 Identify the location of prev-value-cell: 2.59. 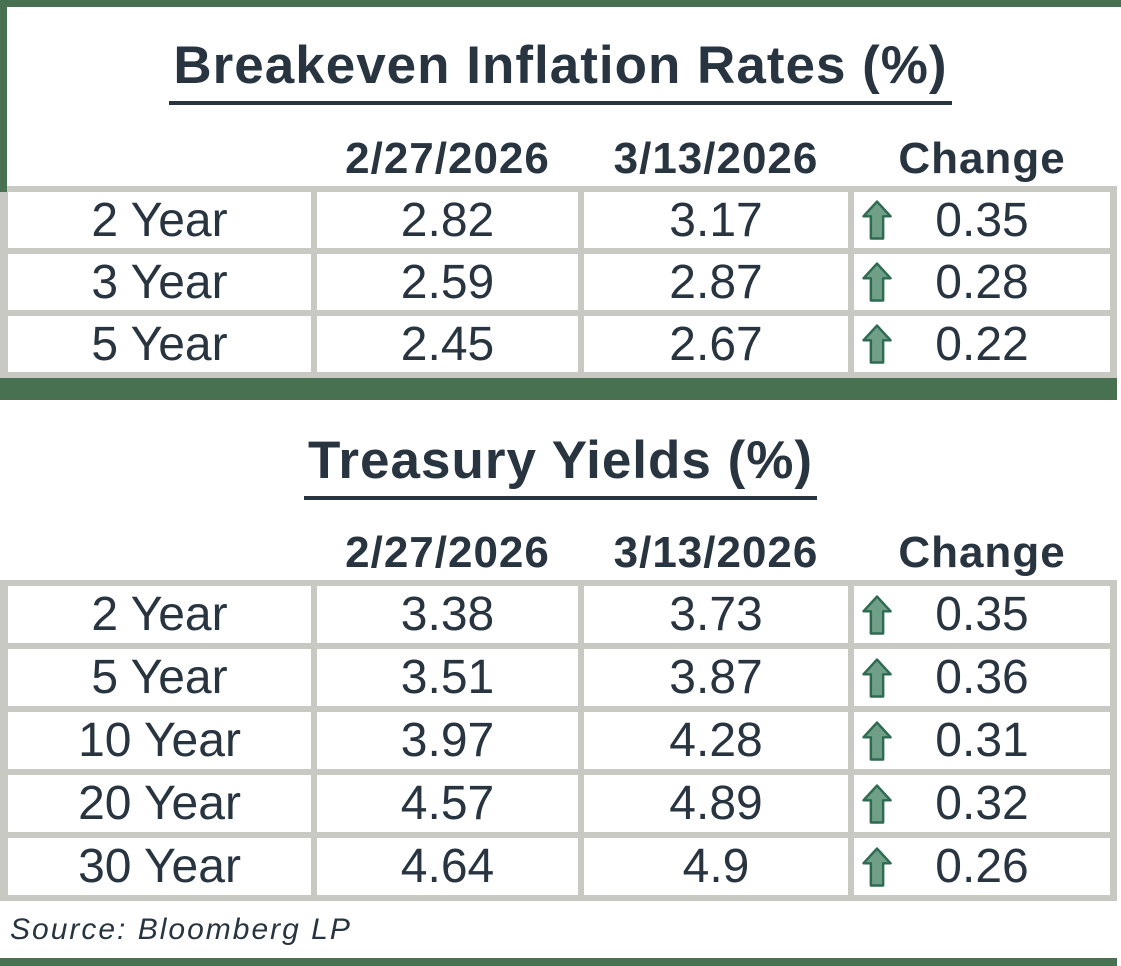
(447, 282).